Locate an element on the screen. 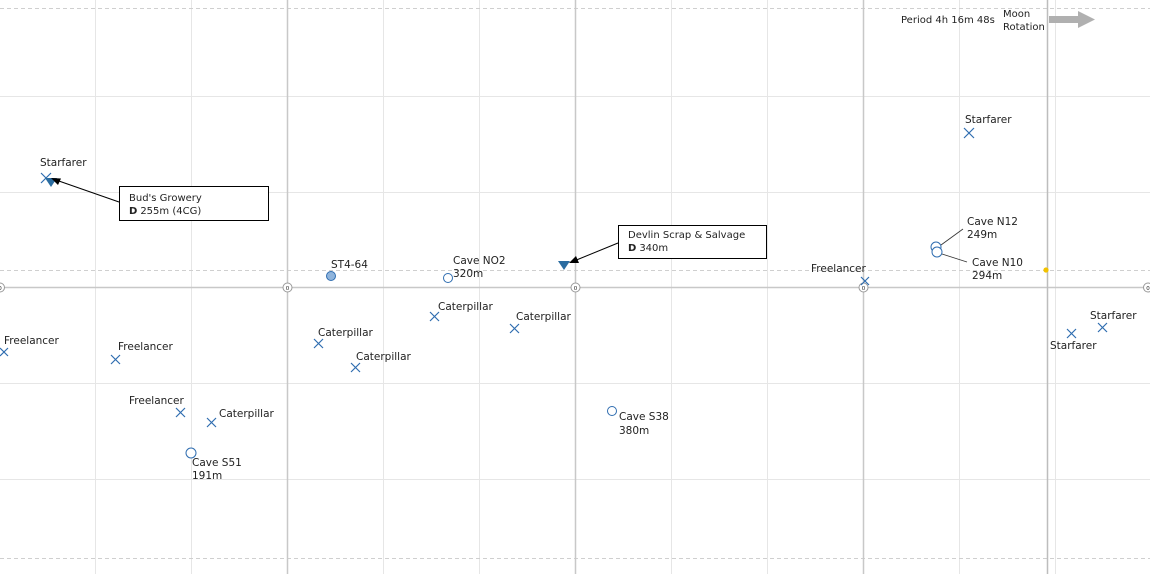  cave-name: Cave N12 is located at coordinates (992, 222).